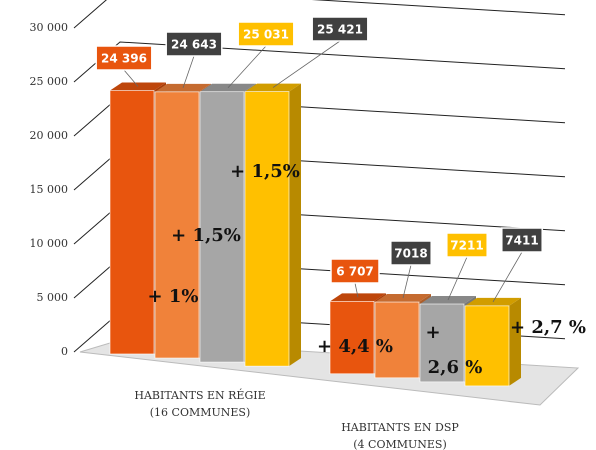 The width and height of the screenshot is (596, 450). I want to click on annotation: +, so click(432, 332).